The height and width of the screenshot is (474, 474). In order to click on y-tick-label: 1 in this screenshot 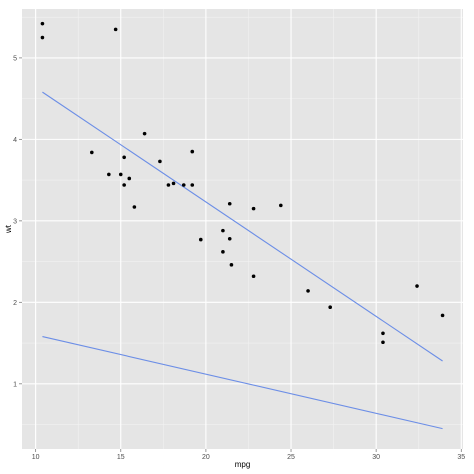, I will do `click(15, 384)`.